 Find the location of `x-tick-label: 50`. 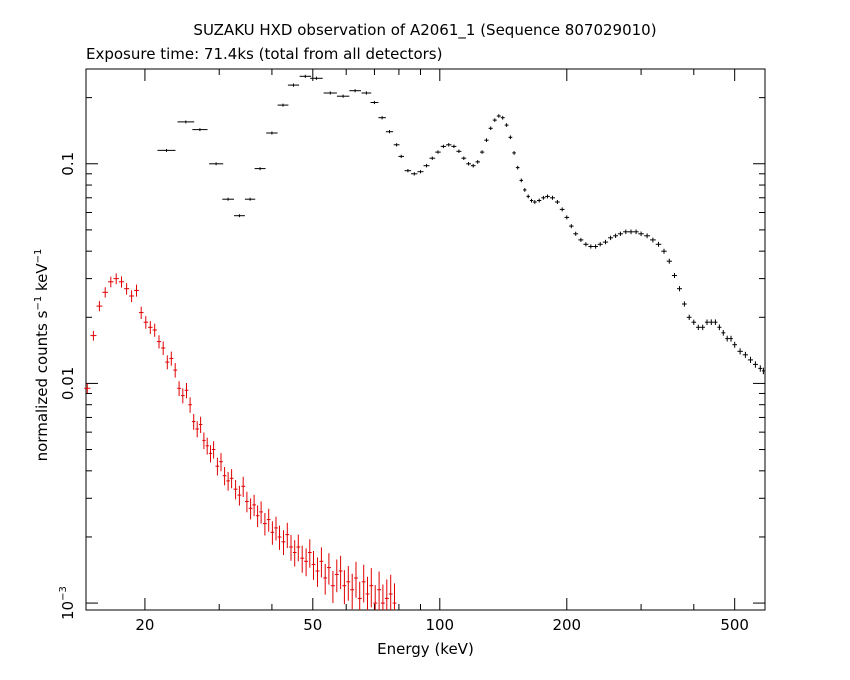

x-tick-label: 50 is located at coordinates (312, 625).